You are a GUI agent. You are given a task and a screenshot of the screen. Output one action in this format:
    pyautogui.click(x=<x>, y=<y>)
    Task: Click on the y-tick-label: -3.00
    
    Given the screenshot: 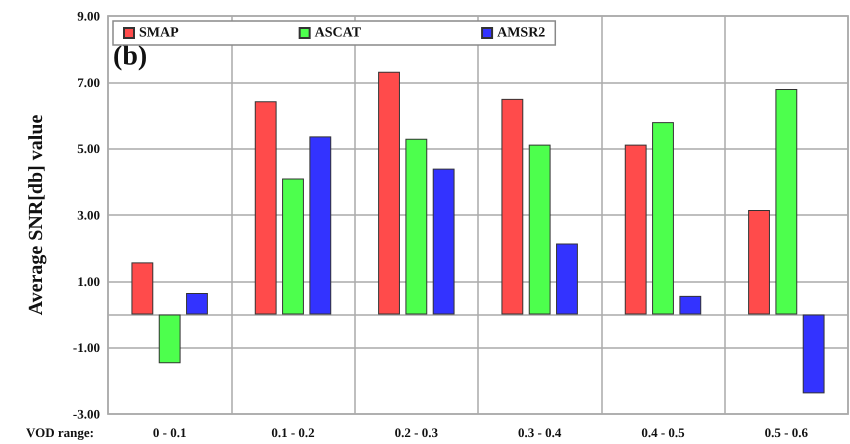 What is the action you would take?
    pyautogui.click(x=86, y=414)
    